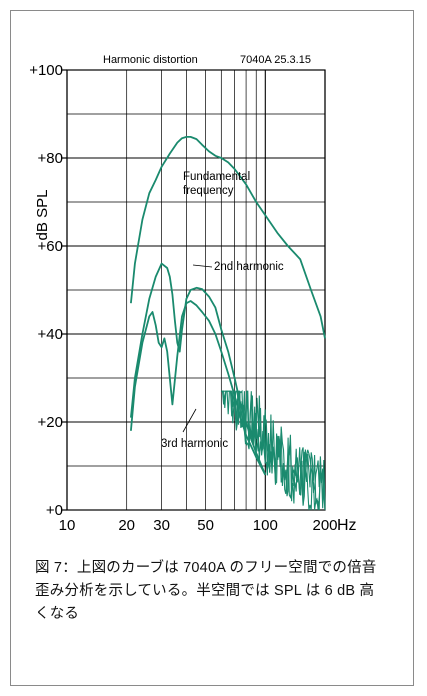 This screenshot has height=696, width=427. Describe the element at coordinates (161, 525) in the screenshot. I see `x-tick-label: 30` at that location.